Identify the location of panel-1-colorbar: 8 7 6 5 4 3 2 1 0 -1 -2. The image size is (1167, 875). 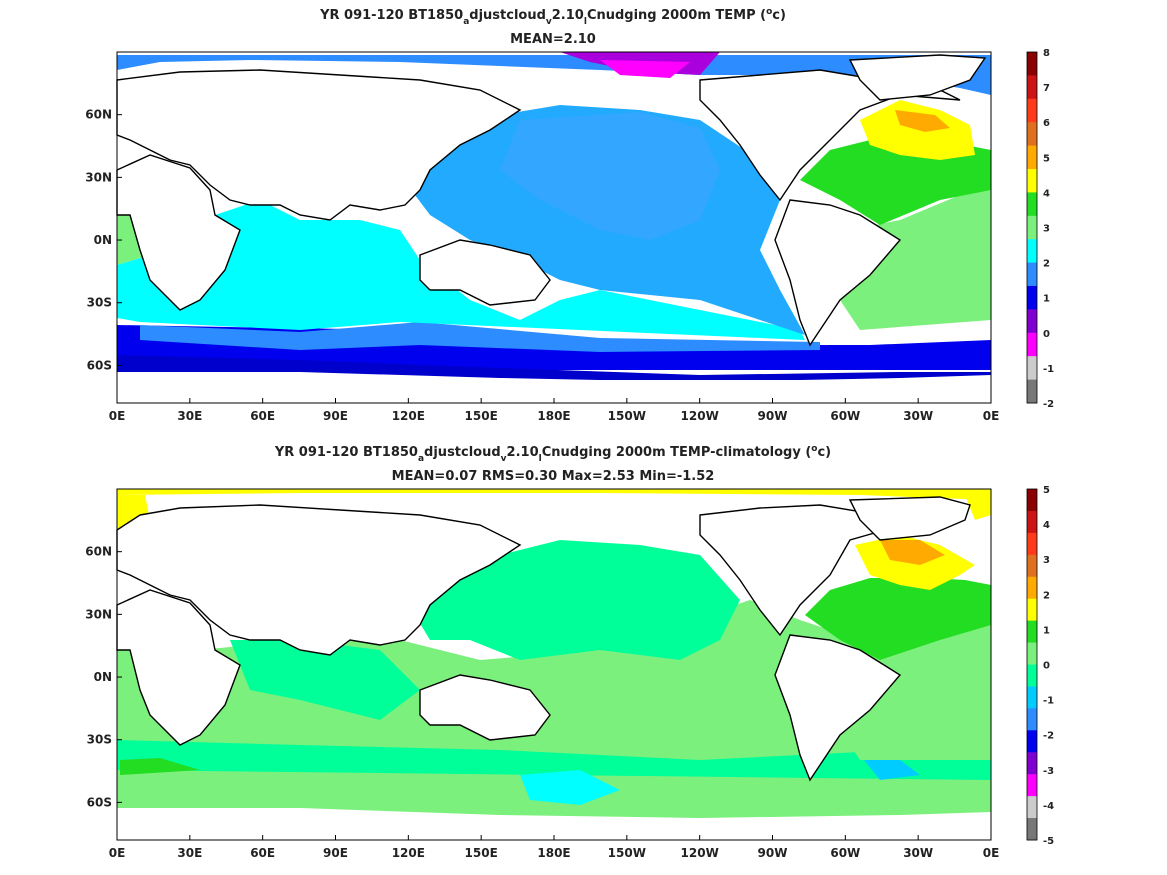
(1040, 229).